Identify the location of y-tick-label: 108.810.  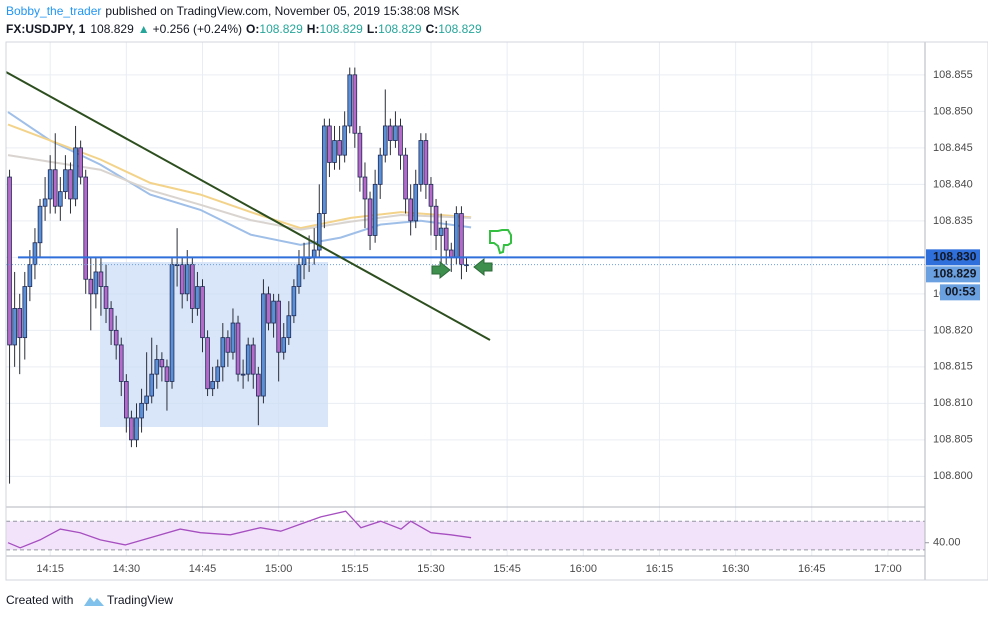
(953, 403).